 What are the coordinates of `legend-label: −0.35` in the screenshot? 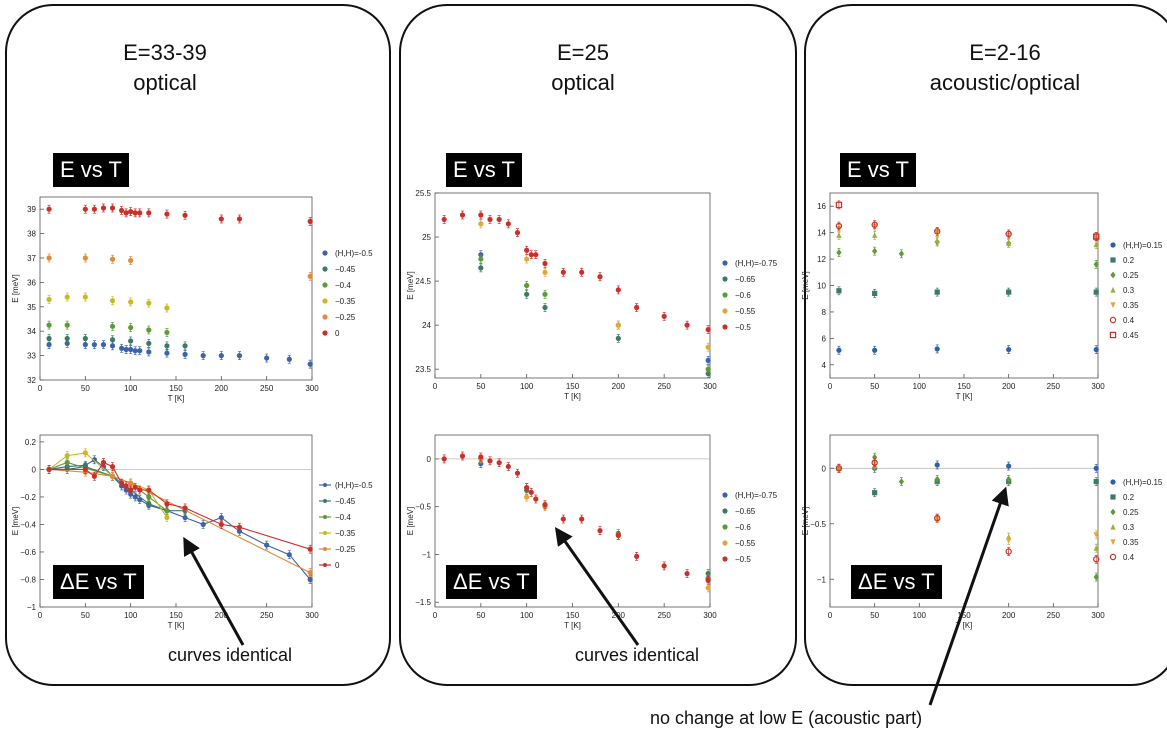 It's located at (345, 533).